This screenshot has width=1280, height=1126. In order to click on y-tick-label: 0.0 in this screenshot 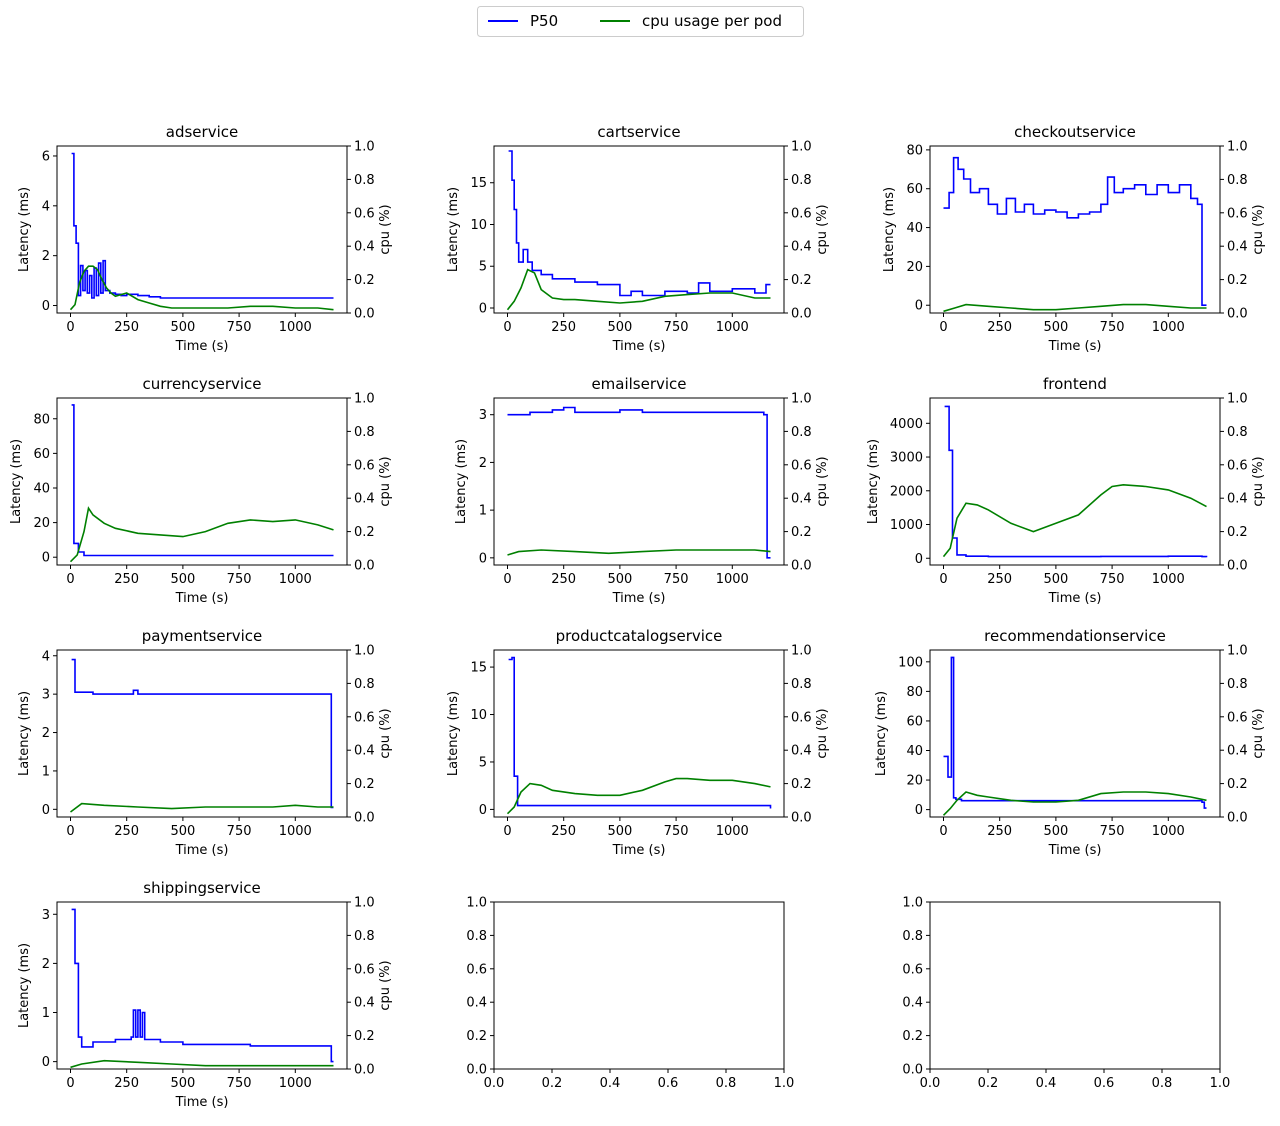, I will do `click(912, 1070)`.